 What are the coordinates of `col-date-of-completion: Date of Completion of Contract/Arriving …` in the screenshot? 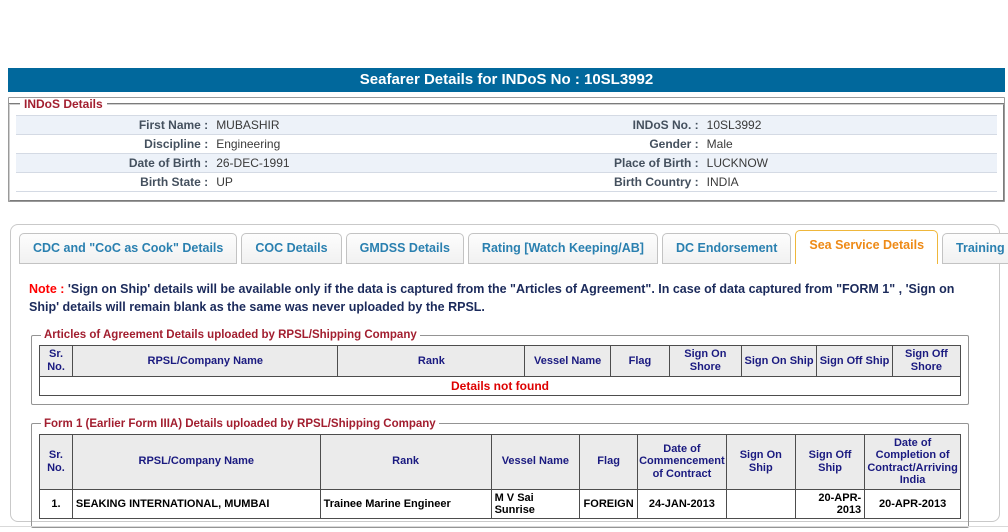 It's located at (912, 462).